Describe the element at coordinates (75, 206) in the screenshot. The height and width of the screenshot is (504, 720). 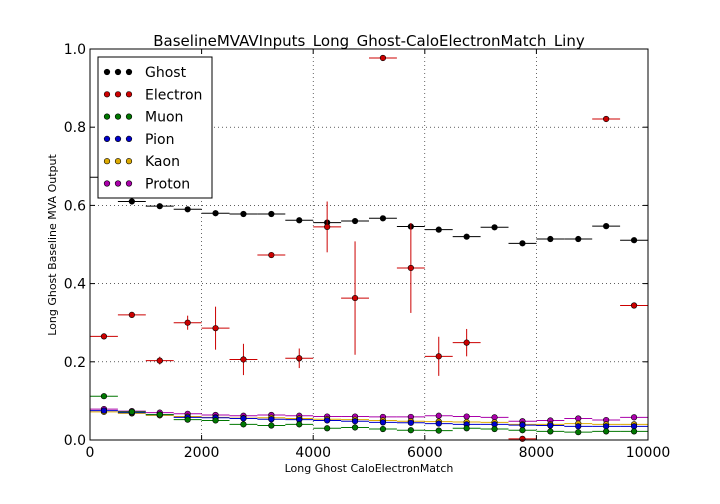
I see `y-tick-label: 0.6` at that location.